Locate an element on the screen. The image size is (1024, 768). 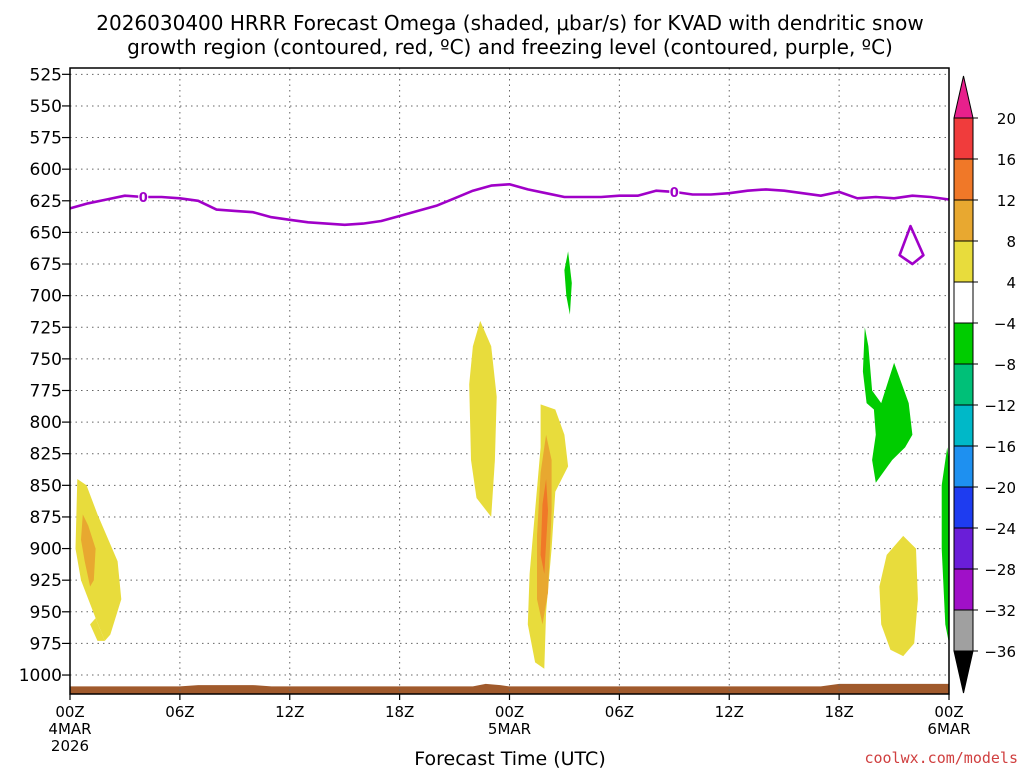
y-tick-label: 625 is located at coordinates (46, 202).